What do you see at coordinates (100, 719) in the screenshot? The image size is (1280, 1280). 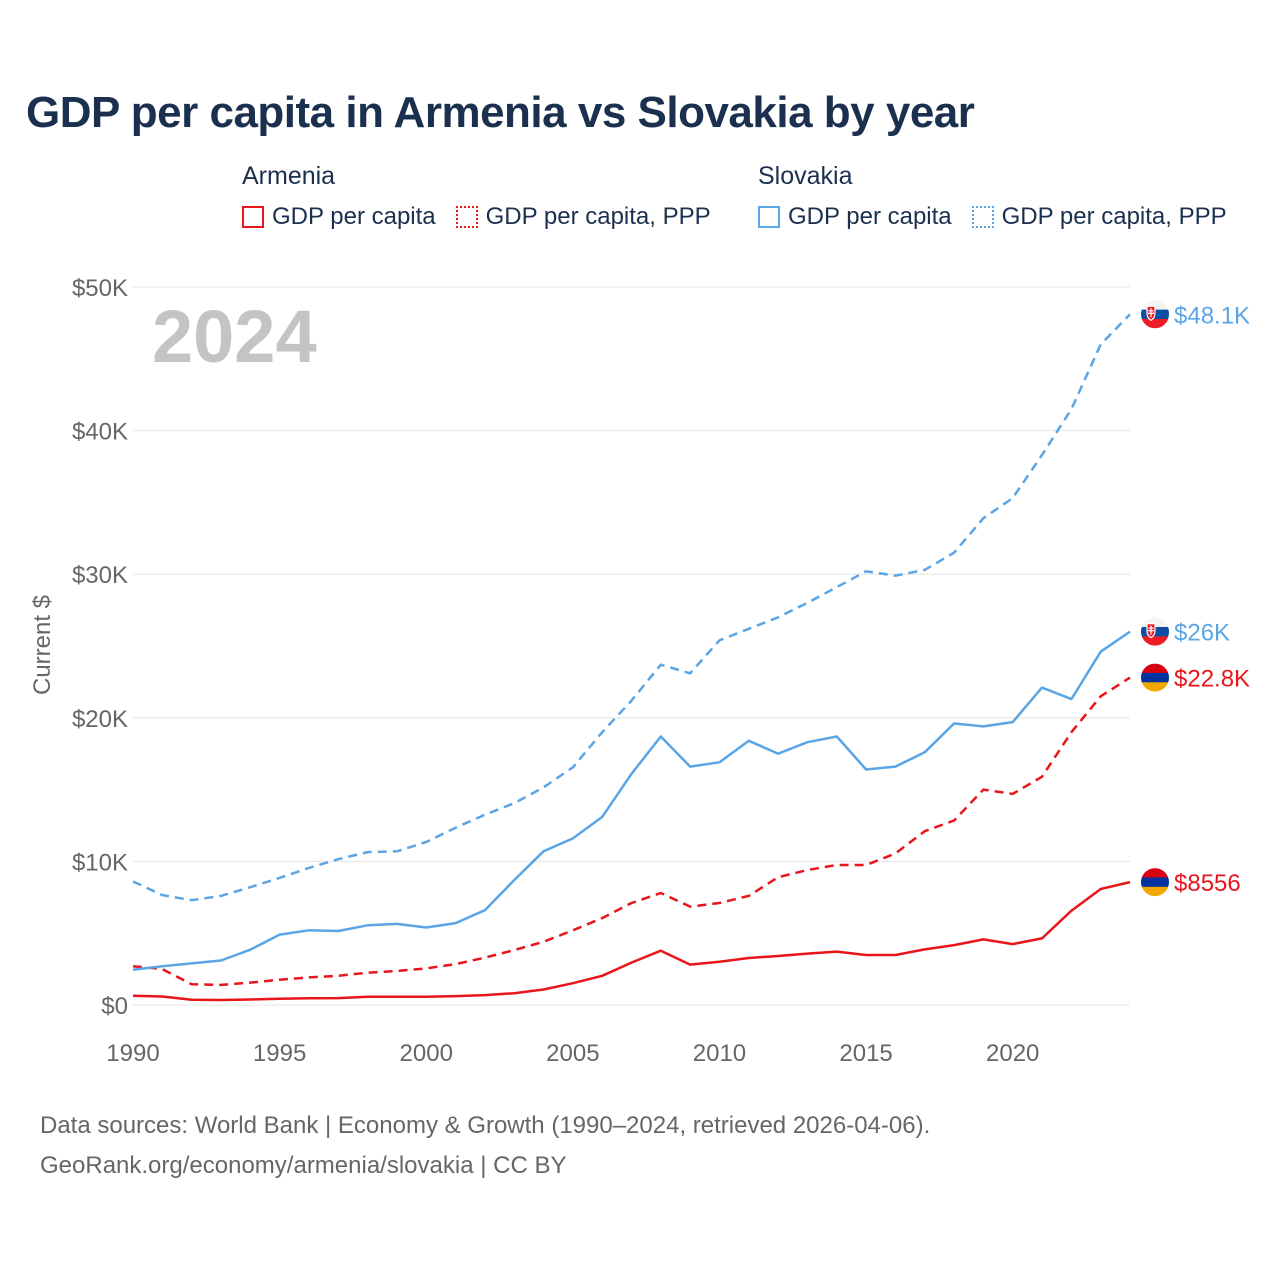 I see `y-tick-label: $20K` at bounding box center [100, 719].